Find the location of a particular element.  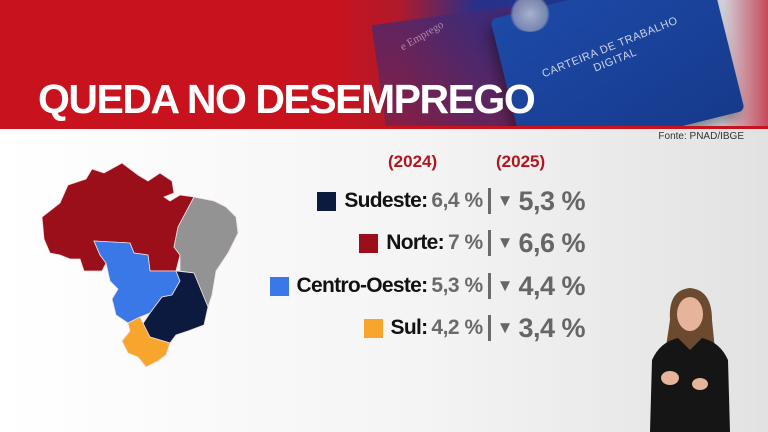

region-label: Centro-Oeste: is located at coordinates (362, 285).